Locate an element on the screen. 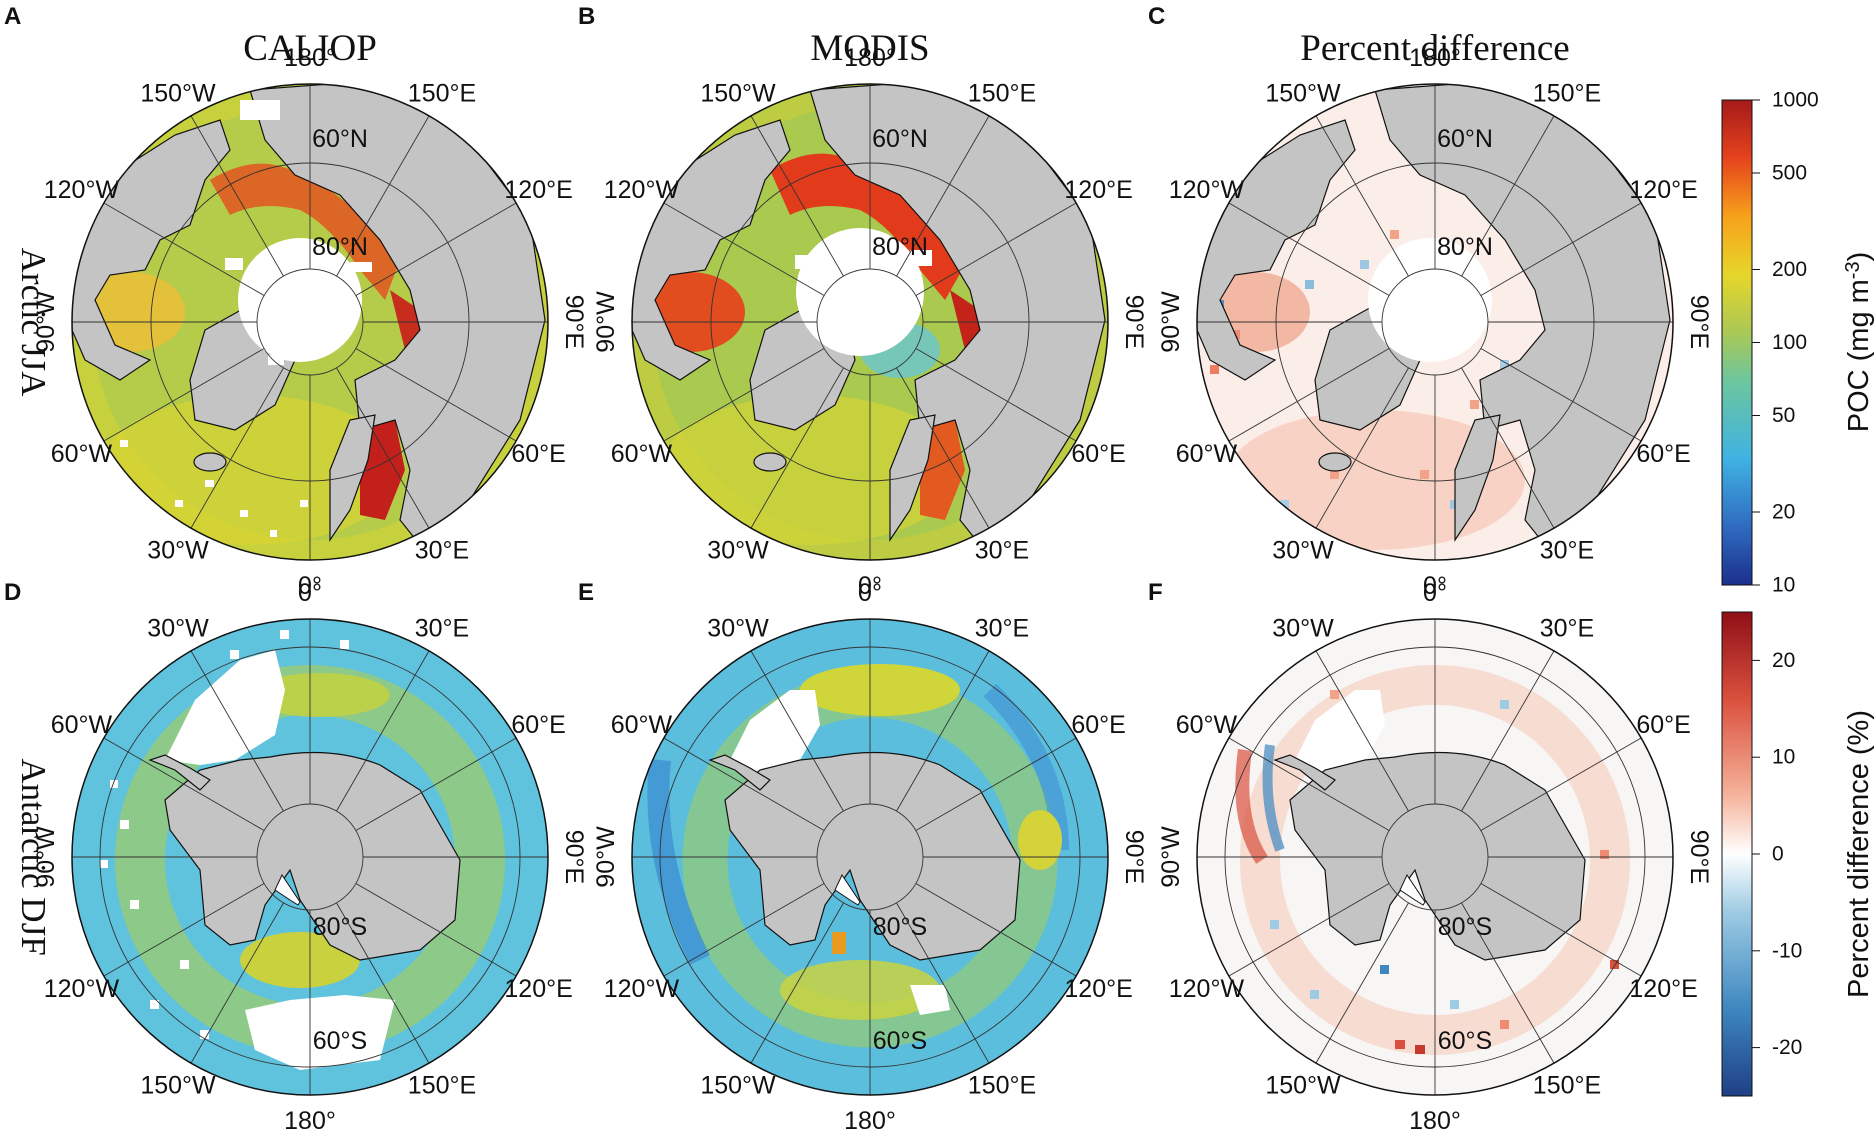 This screenshot has width=1876, height=1129. panel-letter-f: F is located at coordinates (1155, 592).